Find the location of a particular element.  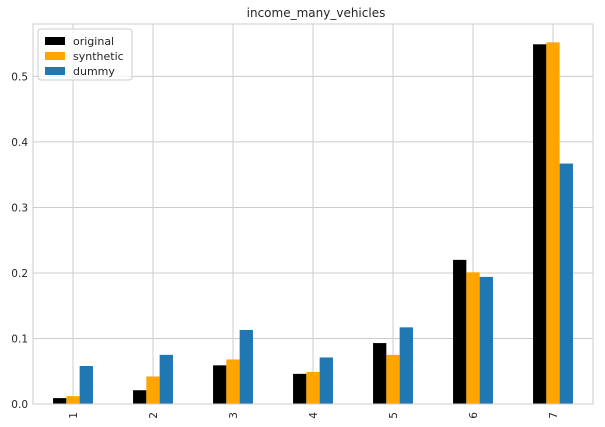

legend: original synthetic dummy is located at coordinates (85, 54).